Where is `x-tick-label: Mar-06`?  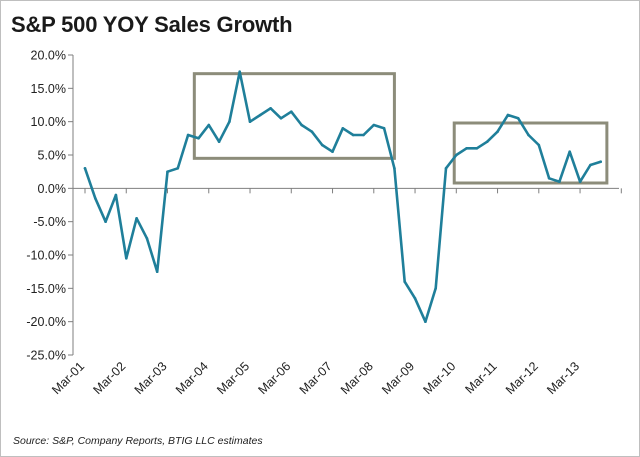
x-tick-label: Mar-06 is located at coordinates (274, 378).